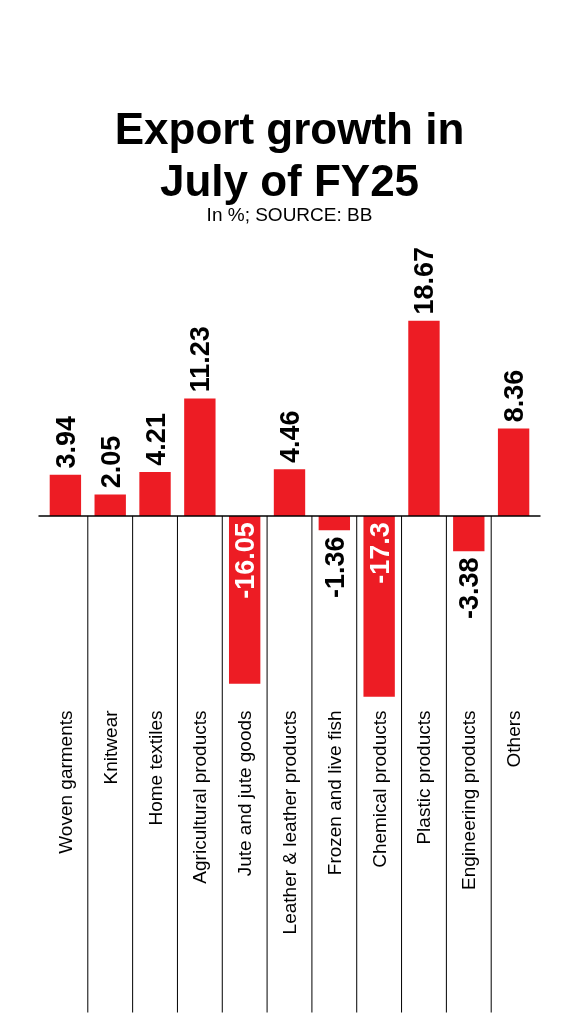 The width and height of the screenshot is (578, 1027). Describe the element at coordinates (469, 588) in the screenshot. I see `data-label: -3.38` at that location.